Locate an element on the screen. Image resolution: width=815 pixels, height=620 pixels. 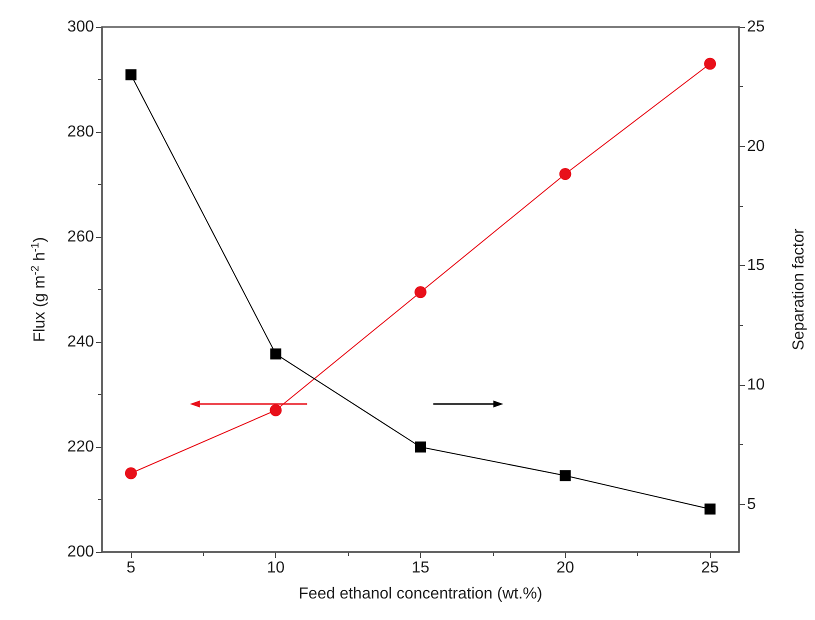
x-tick-label: 10 is located at coordinates (275, 568).